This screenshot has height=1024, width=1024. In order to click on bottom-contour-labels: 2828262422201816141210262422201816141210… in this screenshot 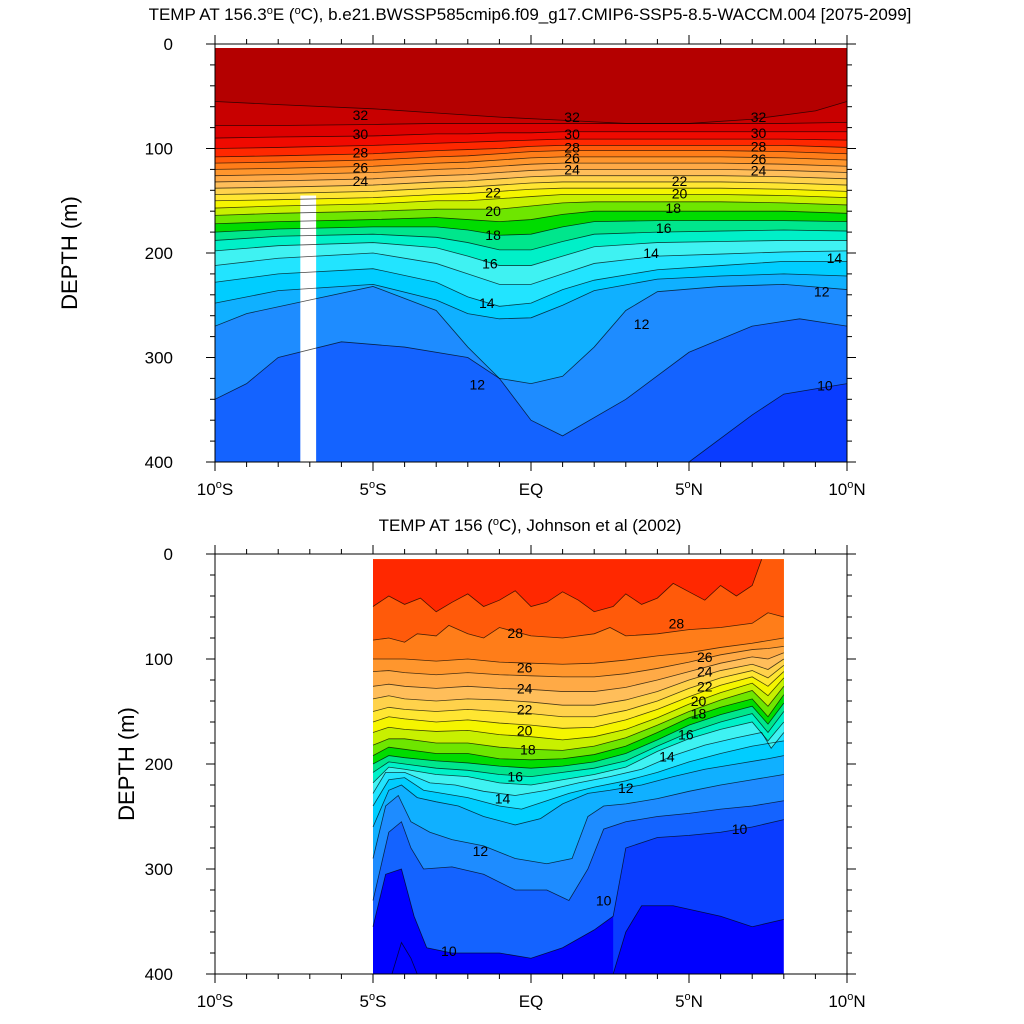, I will do `click(594, 787)`.